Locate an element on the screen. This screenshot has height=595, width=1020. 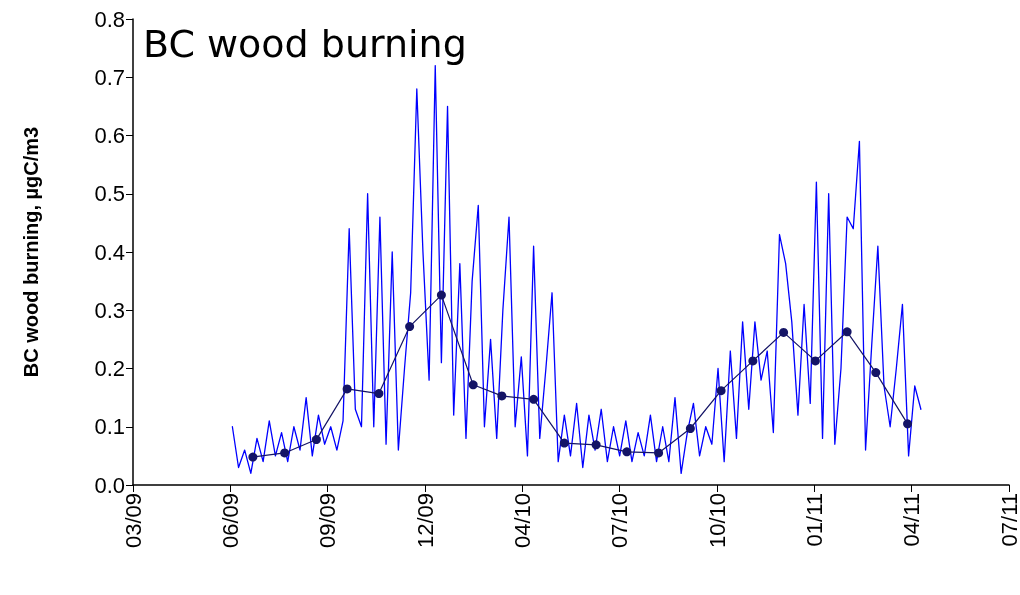
x-tick-label: 06/09 is located at coordinates (230, 521).